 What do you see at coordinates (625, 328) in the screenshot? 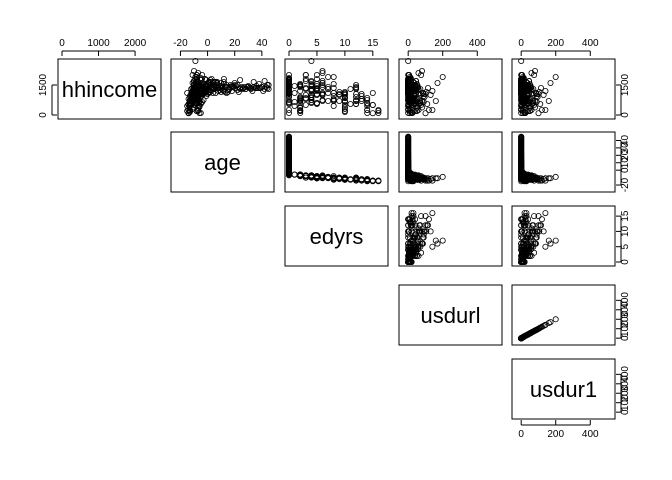
I see `y-tick-label-right-usdurl: 100` at bounding box center [625, 328].